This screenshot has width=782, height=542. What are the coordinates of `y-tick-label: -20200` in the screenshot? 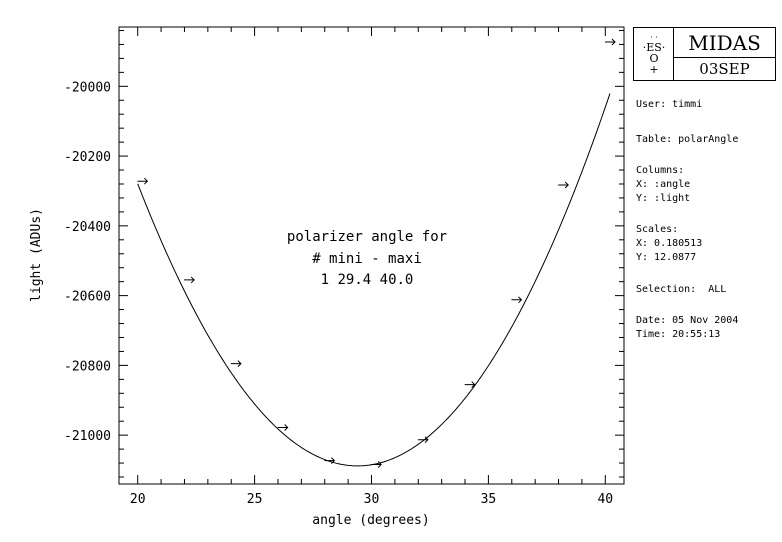 It's located at (87, 157).